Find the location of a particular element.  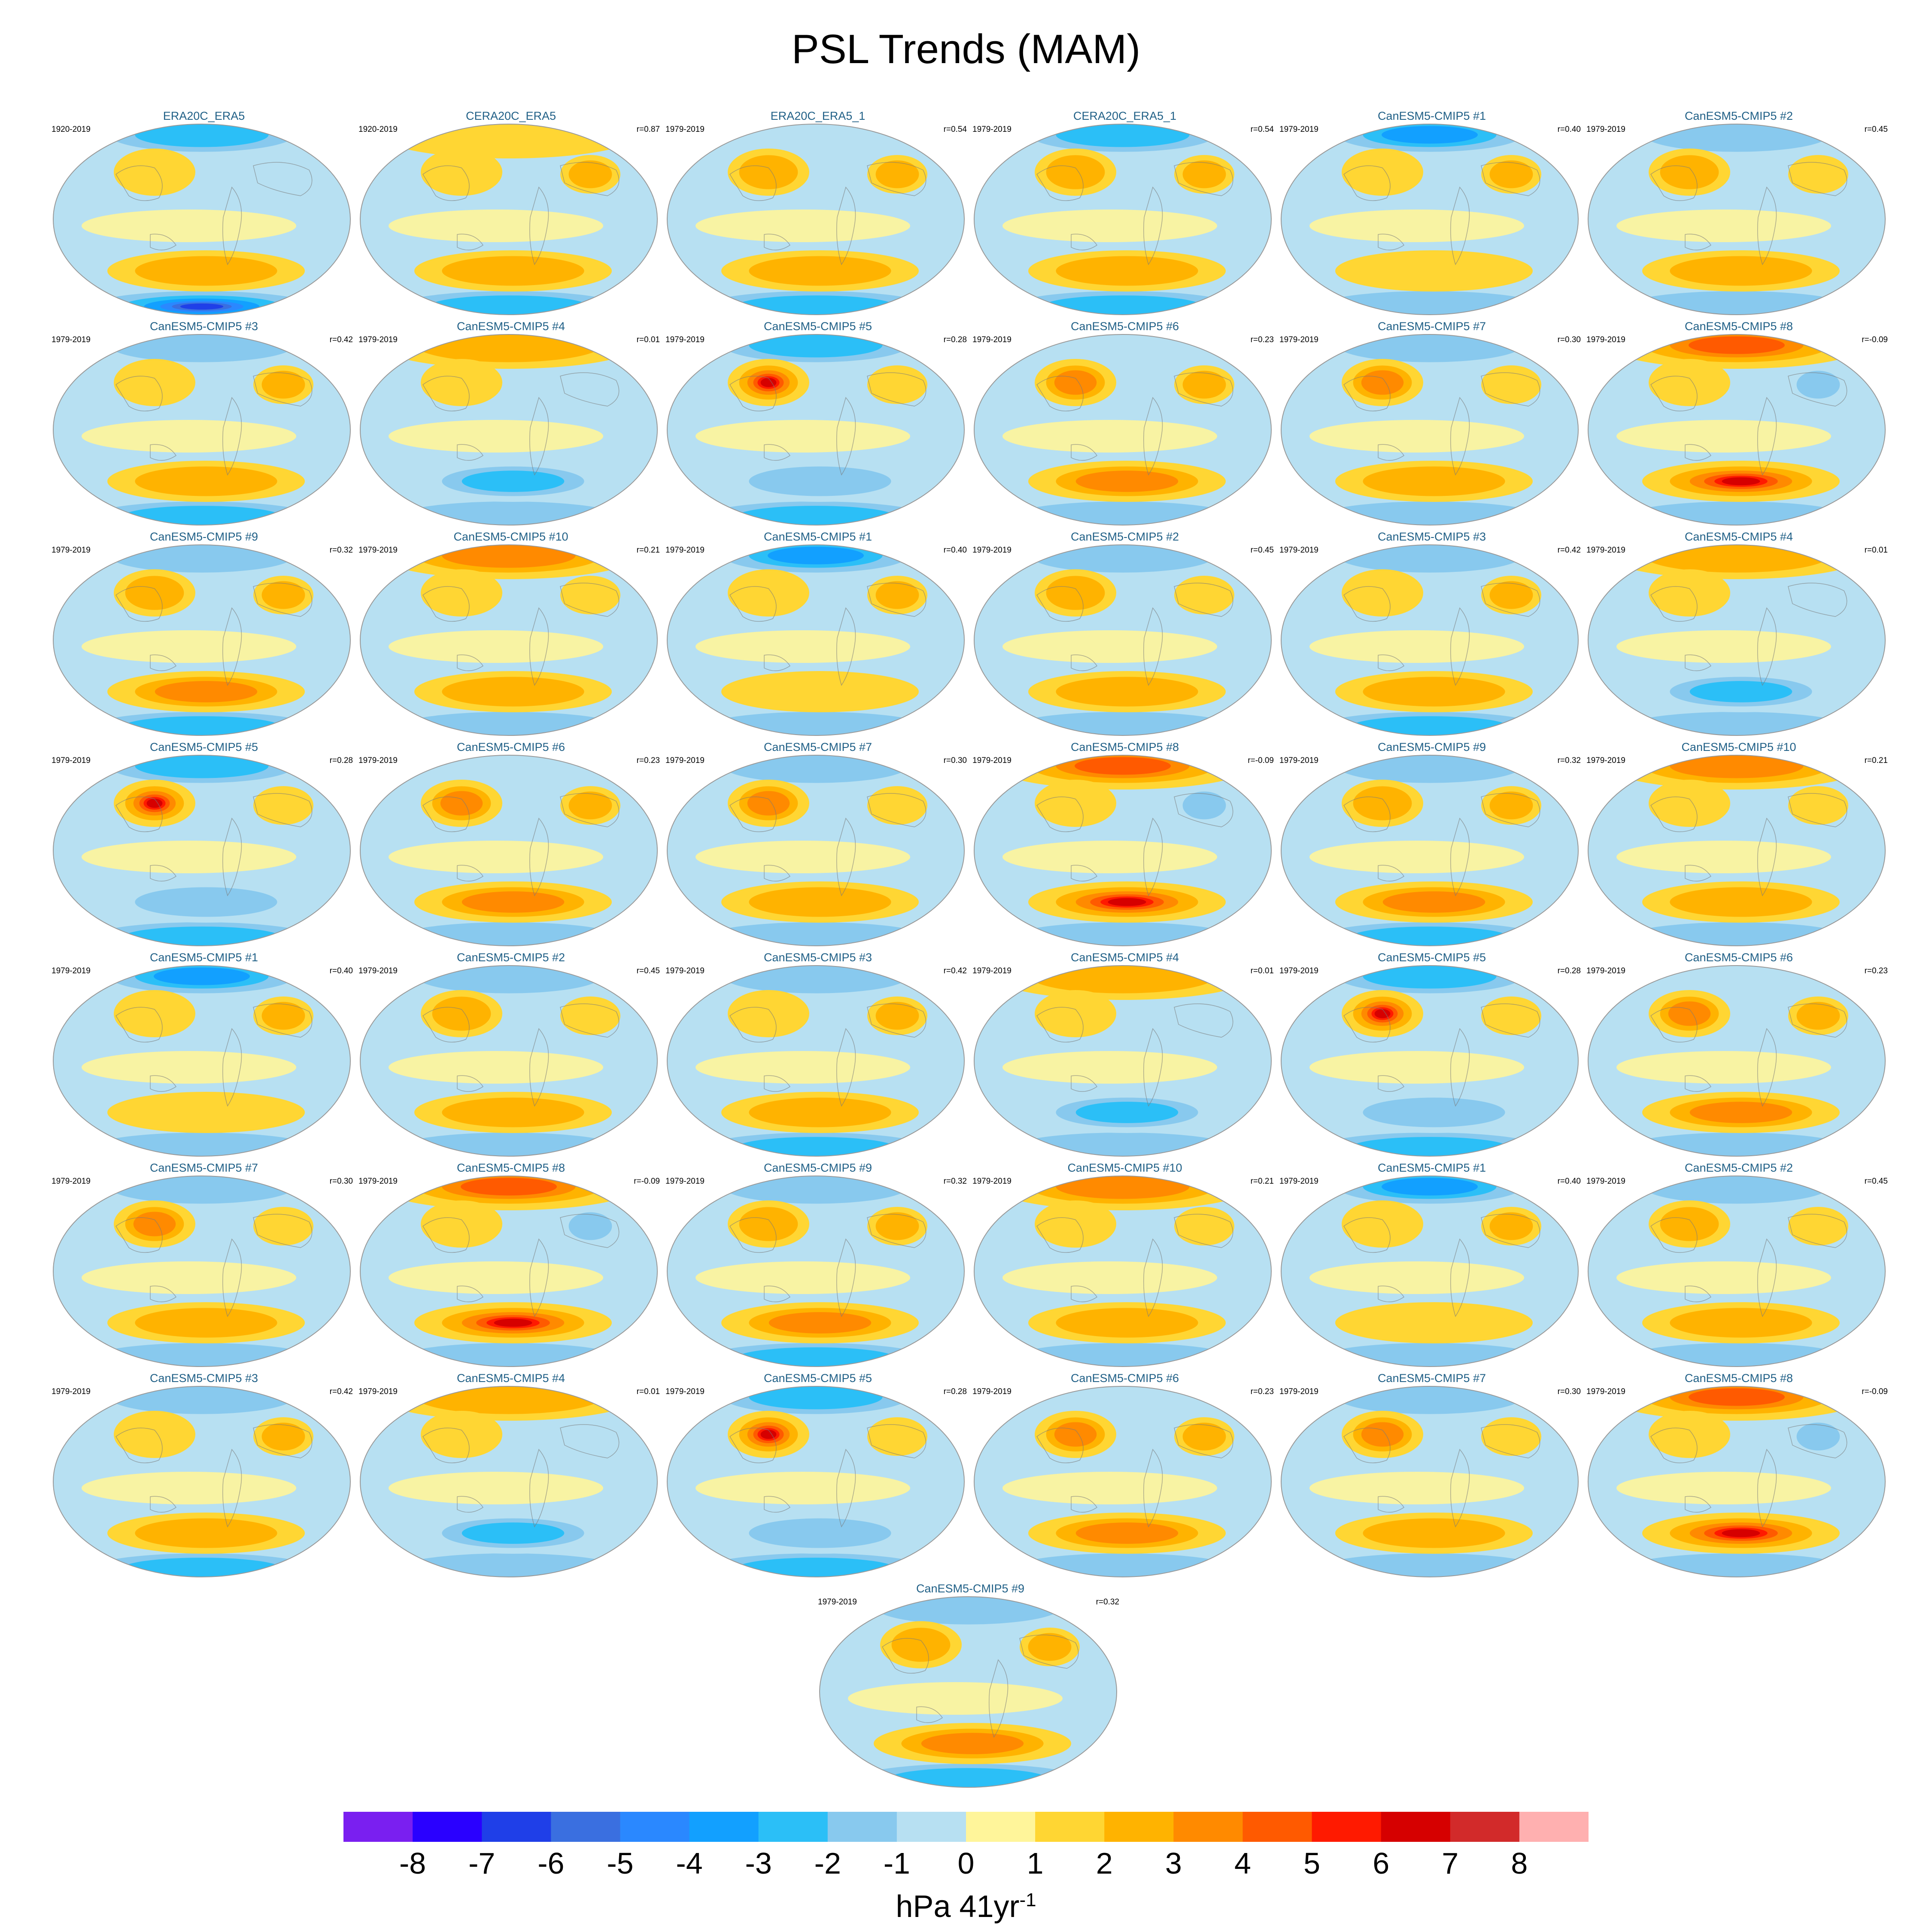

map-panel: CanESM5-CMIP5 #5 1979-2019 r=0.28 is located at coordinates (1431, 1060).